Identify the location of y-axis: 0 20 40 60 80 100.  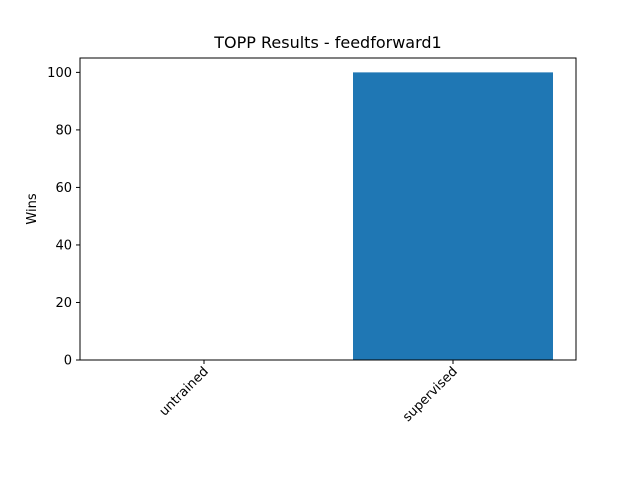
(63, 217).